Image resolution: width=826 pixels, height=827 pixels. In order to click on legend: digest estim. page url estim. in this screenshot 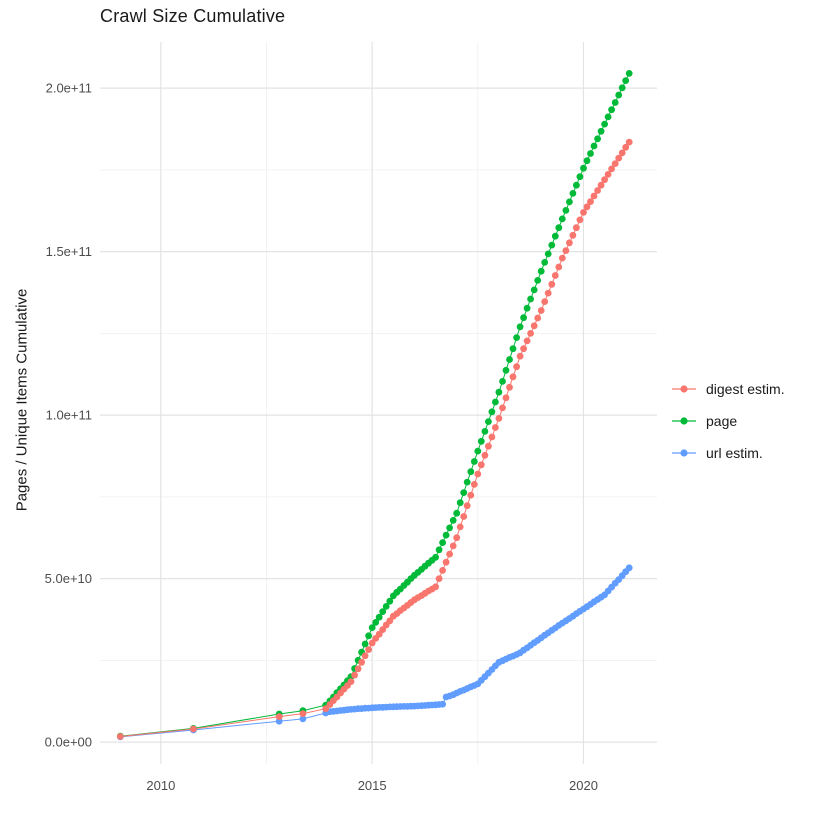, I will do `click(728, 420)`.